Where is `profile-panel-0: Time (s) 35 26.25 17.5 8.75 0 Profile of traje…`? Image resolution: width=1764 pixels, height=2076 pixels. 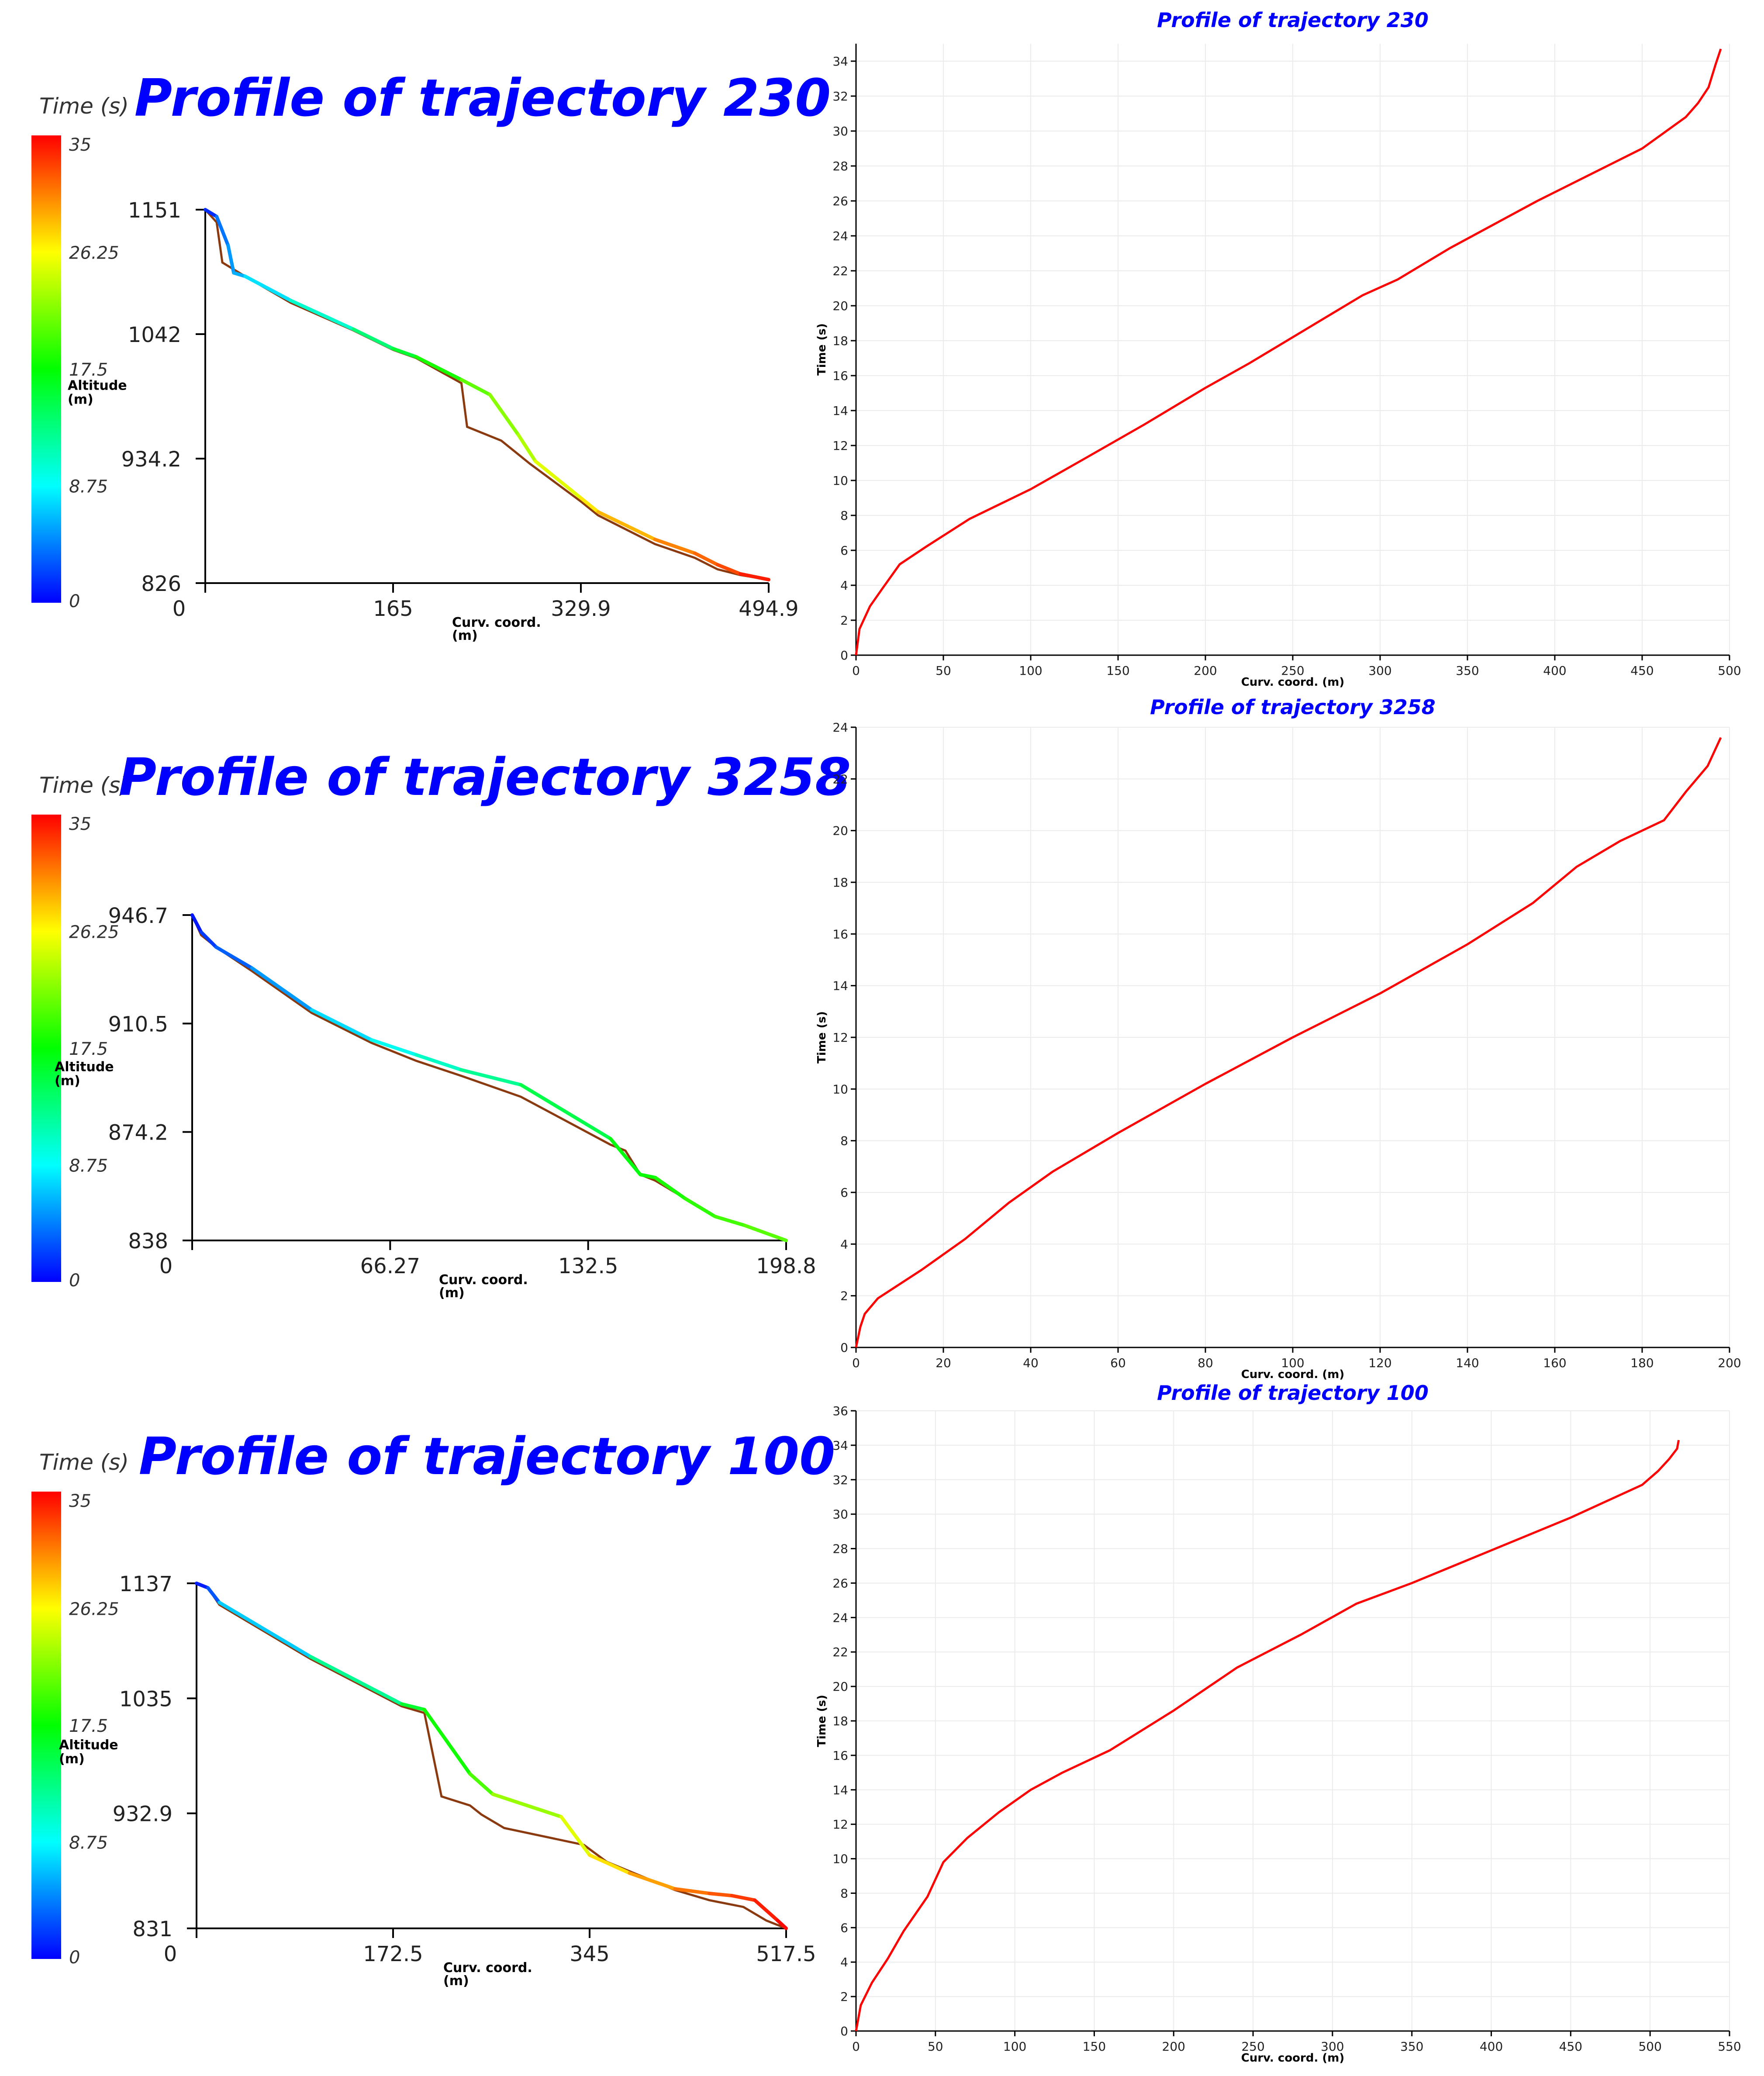 profile-panel-0: Time (s) 35 26.25 17.5 8.75 0 Profile of traje… is located at coordinates (431, 355).